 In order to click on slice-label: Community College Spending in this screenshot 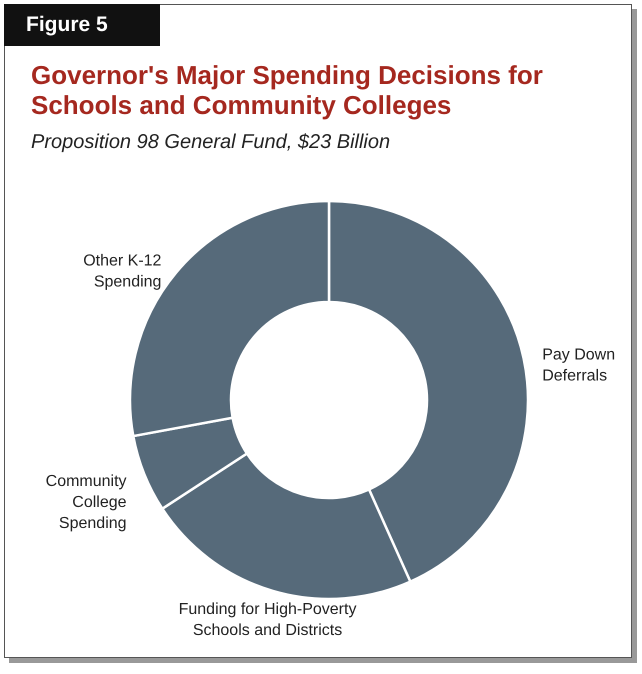, I will do `click(86, 502)`.